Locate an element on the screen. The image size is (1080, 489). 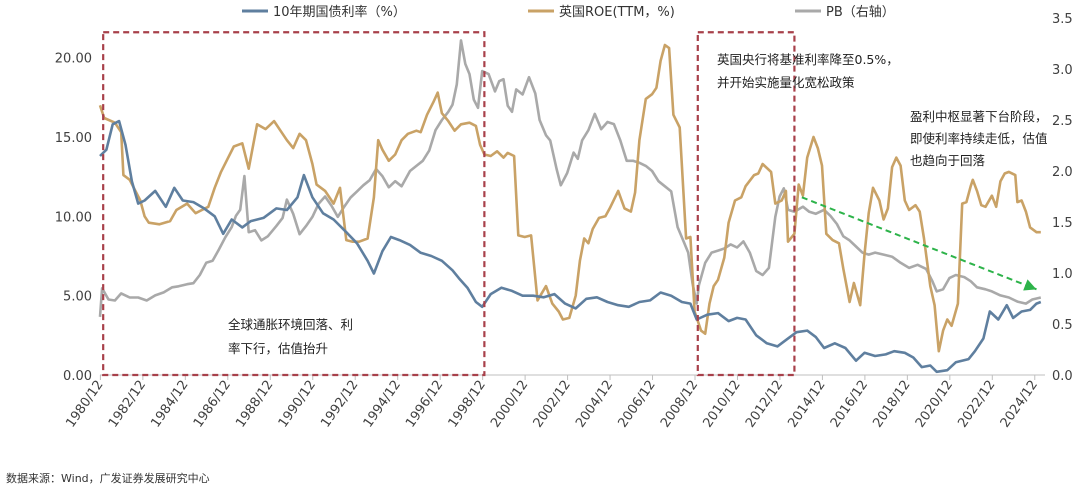
x-tick-label: 2002/12 is located at coordinates (552, 404).